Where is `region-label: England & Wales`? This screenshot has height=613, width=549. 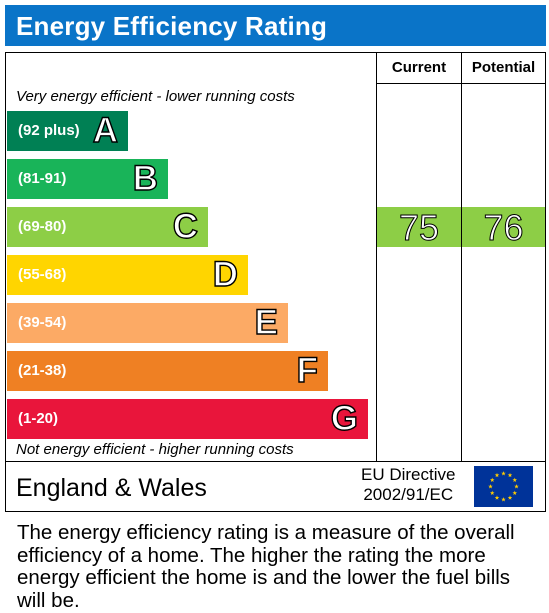 region-label: England & Wales is located at coordinates (111, 488).